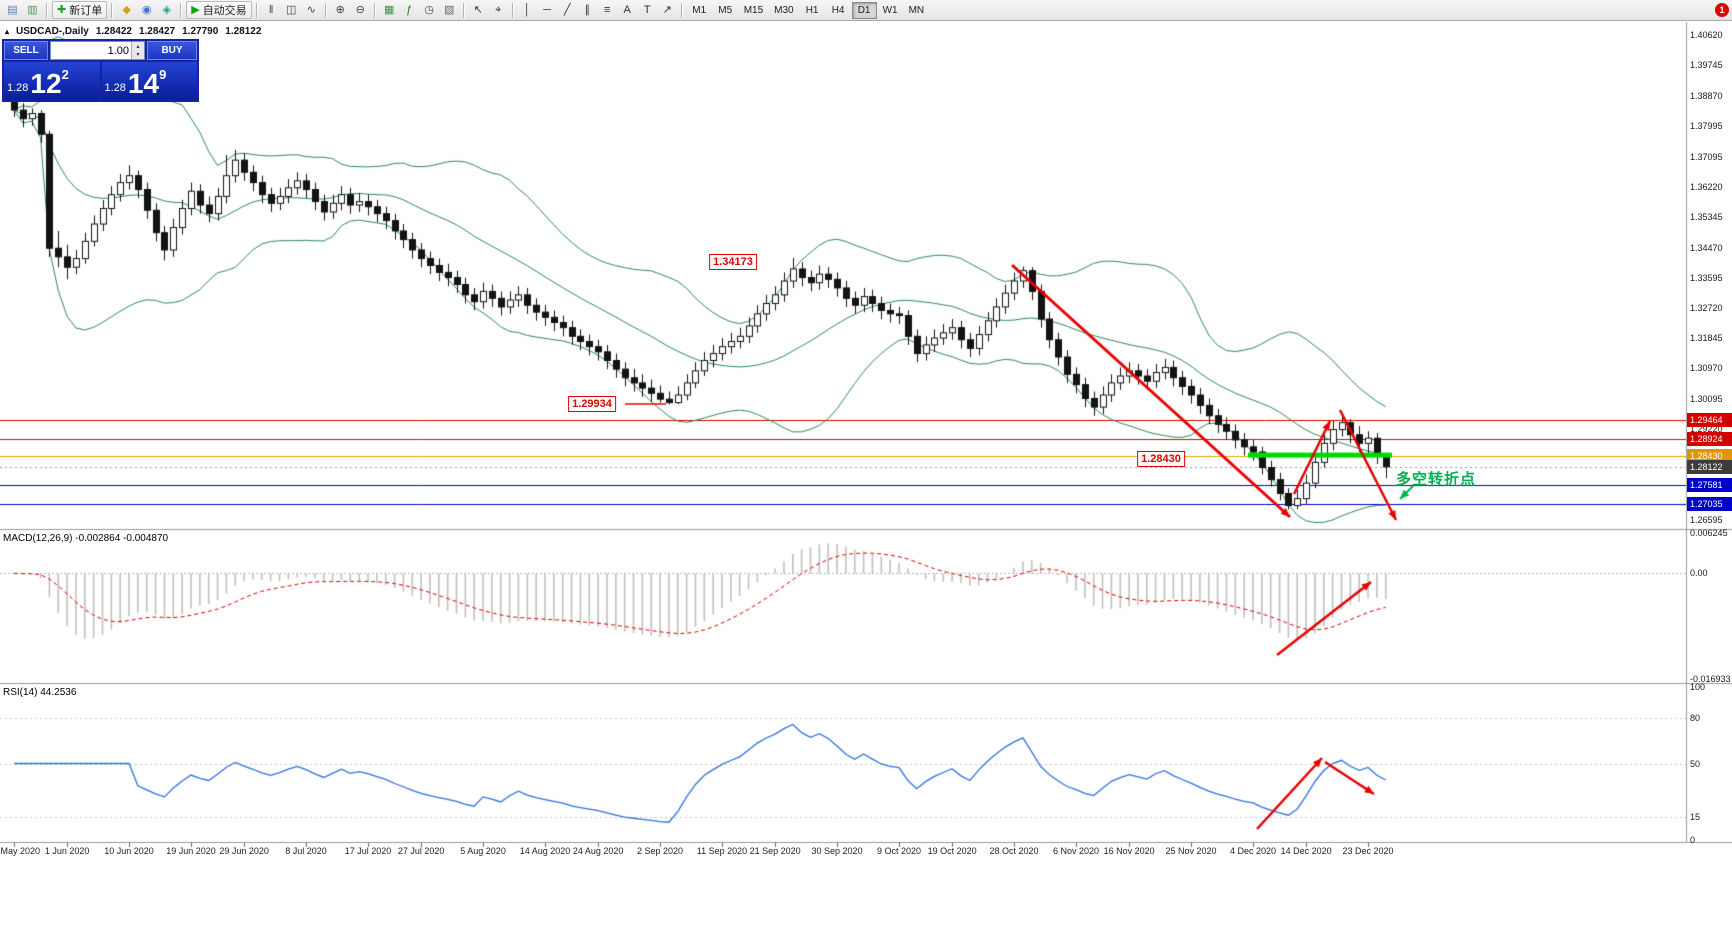 Image resolution: width=1732 pixels, height=943 pixels. Describe the element at coordinates (166, 10) in the screenshot. I see `market-button: ◈` at that location.